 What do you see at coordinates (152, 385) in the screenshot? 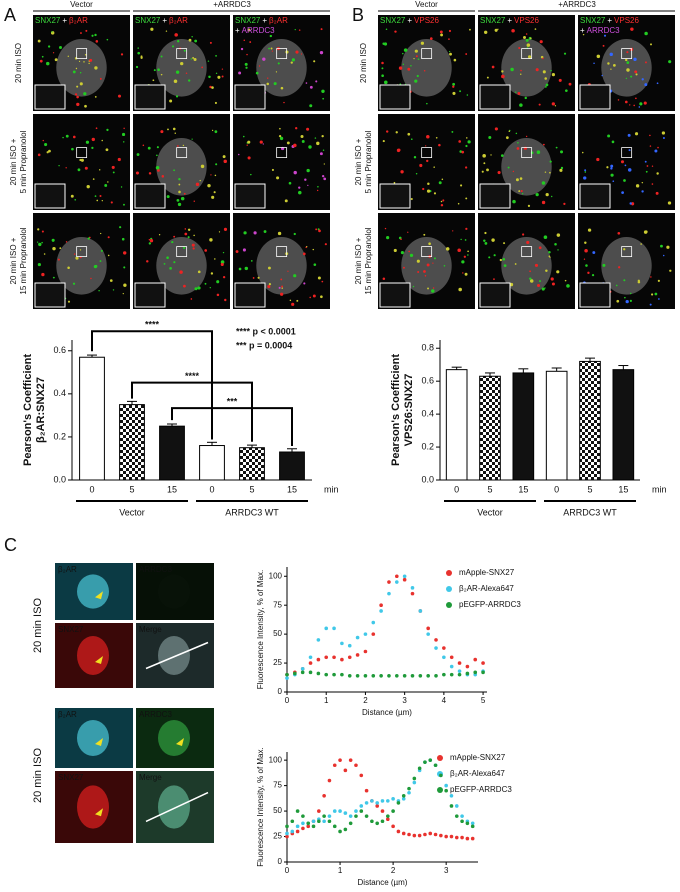
I see `significance-bracket` at bounding box center [152, 385].